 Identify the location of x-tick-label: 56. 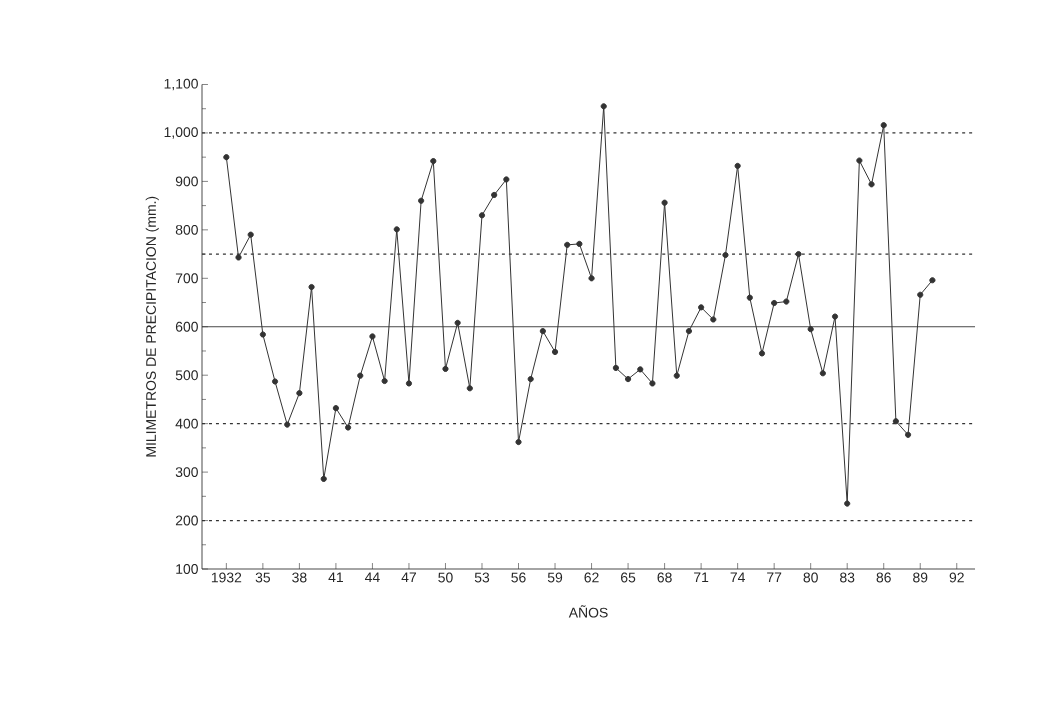
(518, 577).